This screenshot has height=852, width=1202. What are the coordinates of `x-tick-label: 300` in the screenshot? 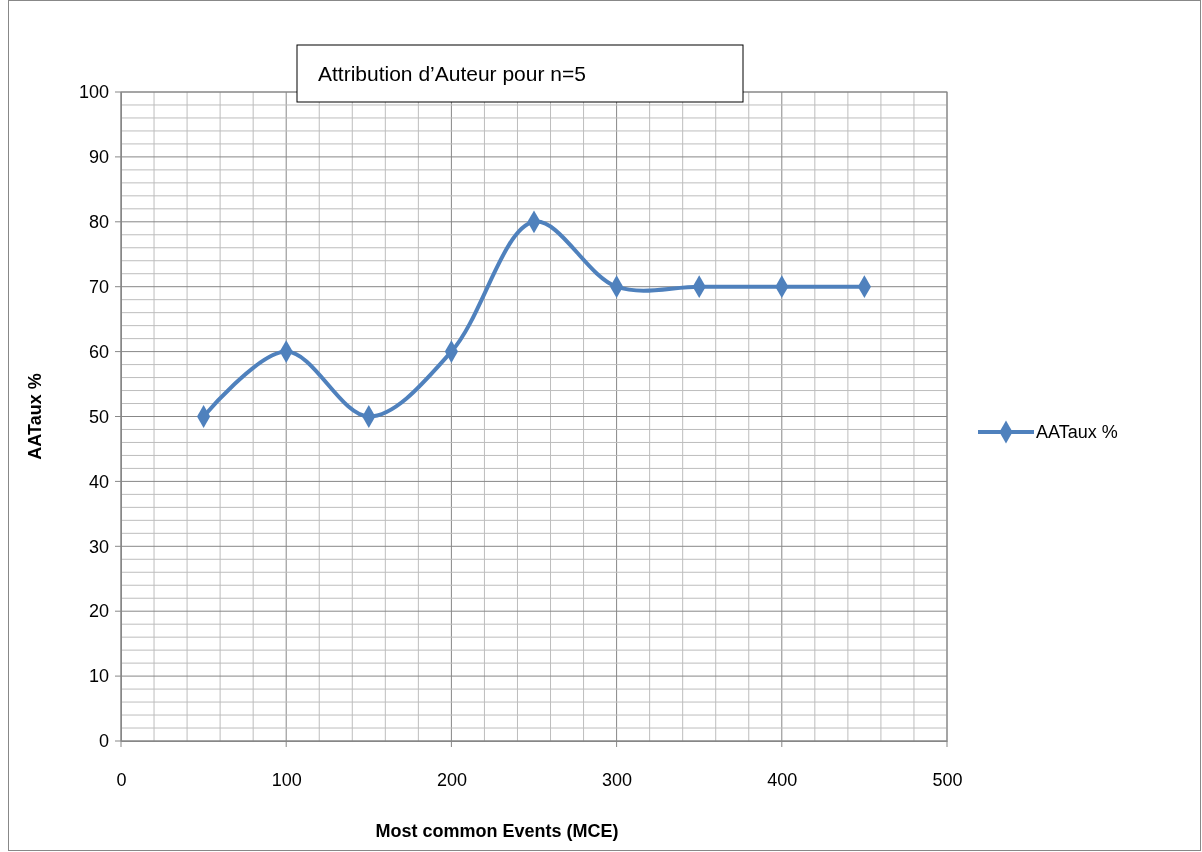 It's located at (617, 779).